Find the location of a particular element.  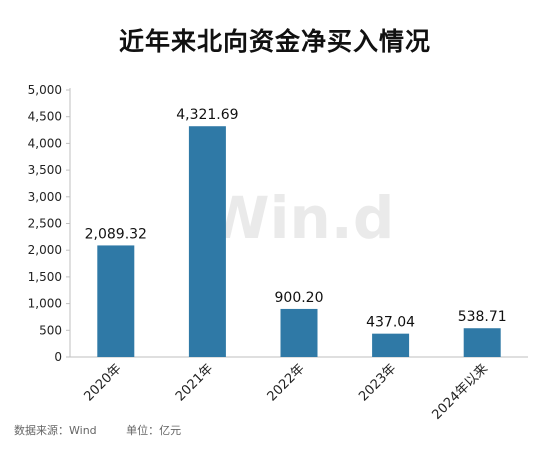

data-label: 437.04 is located at coordinates (390, 323).